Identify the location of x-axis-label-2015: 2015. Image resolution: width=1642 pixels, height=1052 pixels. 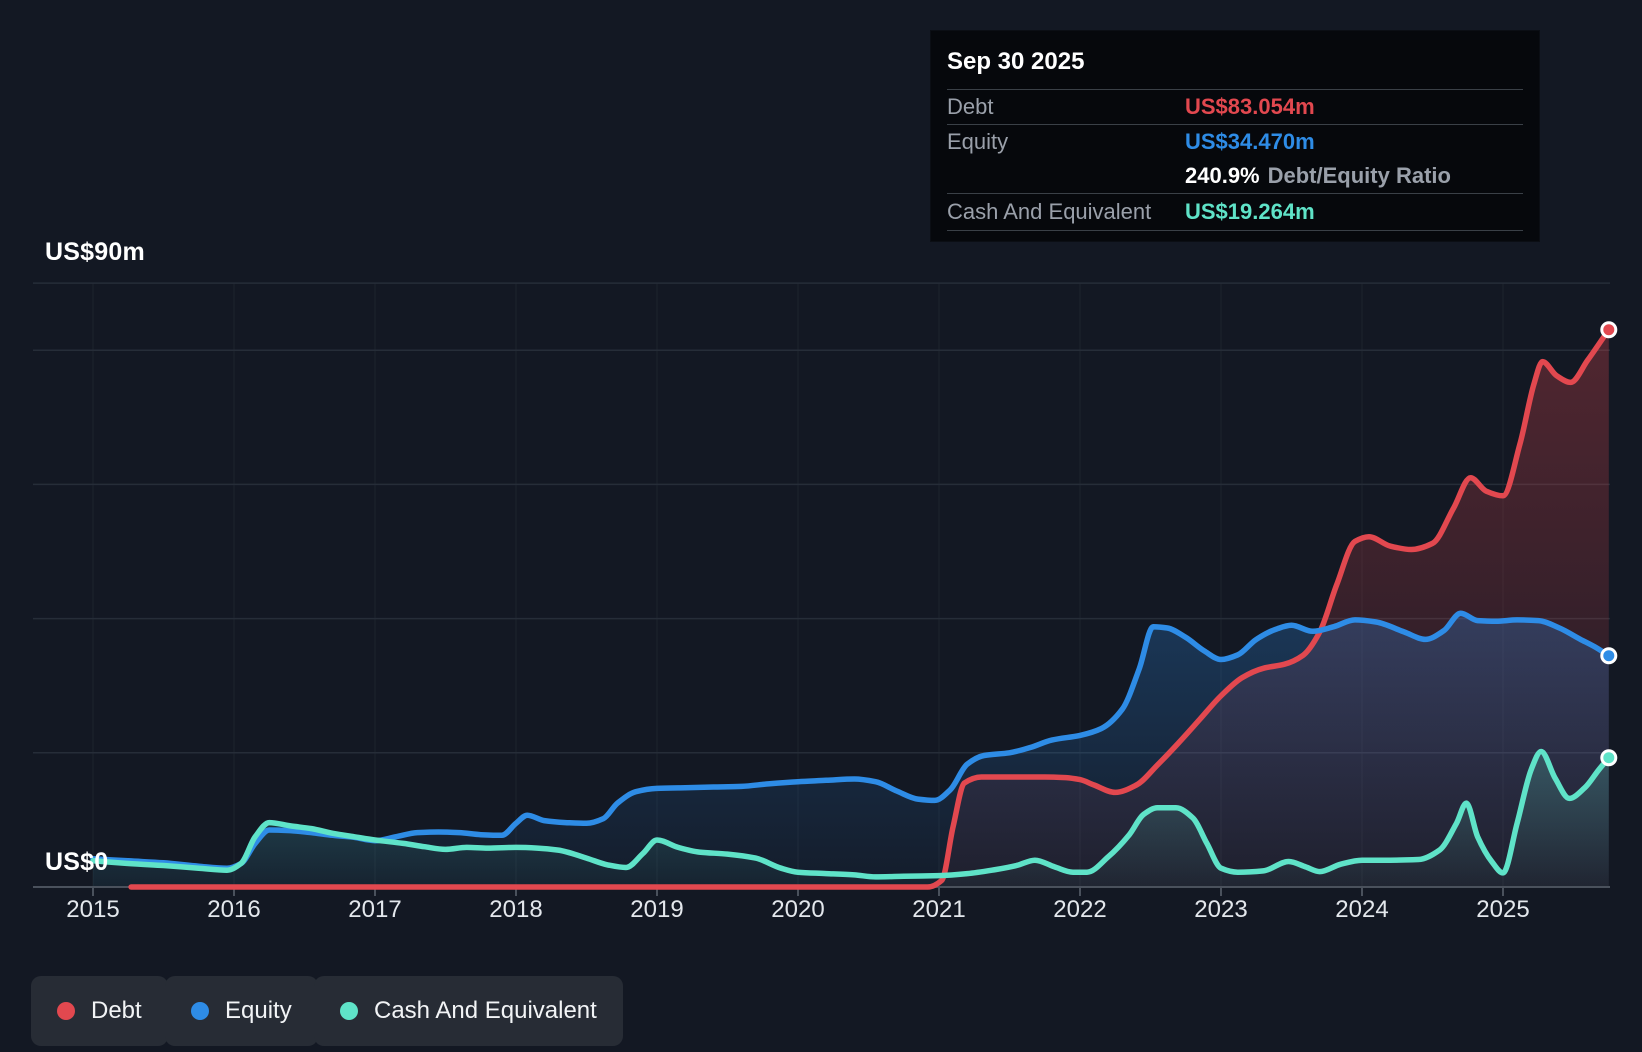
(93, 909).